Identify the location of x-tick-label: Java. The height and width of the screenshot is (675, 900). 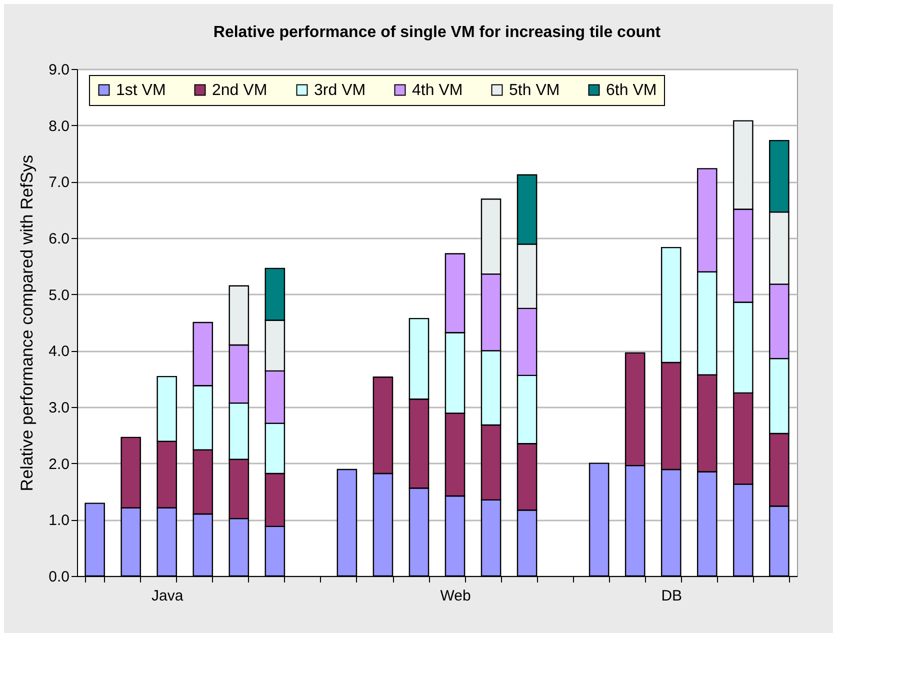
(168, 596).